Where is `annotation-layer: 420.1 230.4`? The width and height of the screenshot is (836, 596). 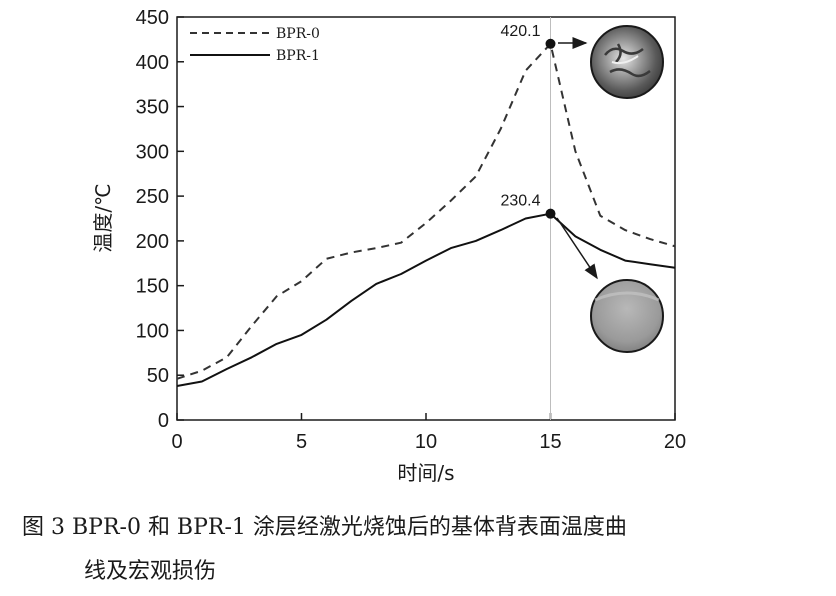
annotation-layer: 420.1 230.4 is located at coordinates (528, 121).